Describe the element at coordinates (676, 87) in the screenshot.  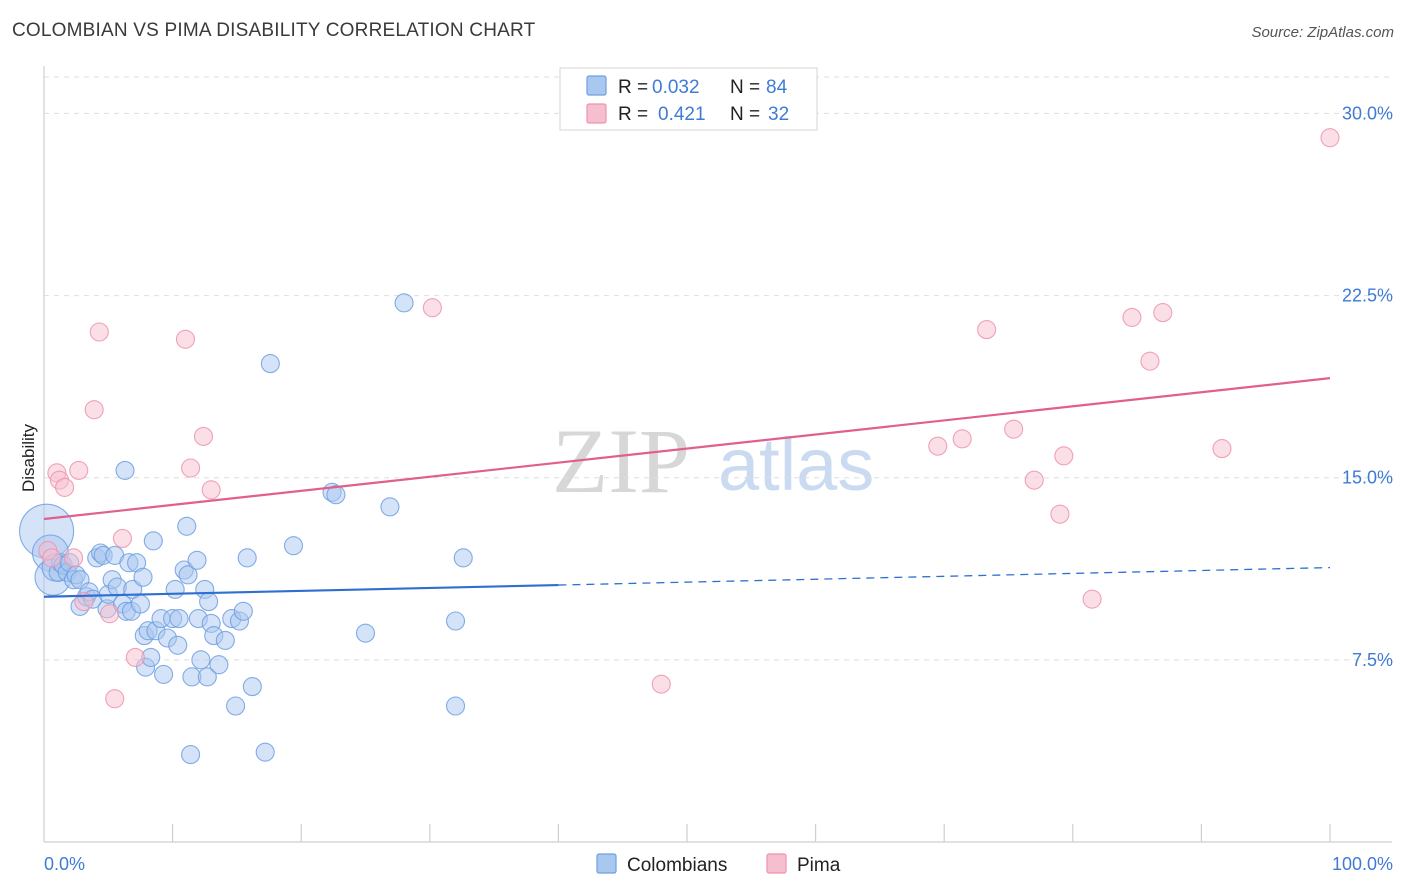
I see `legend-r-value: 0.032` at that location.